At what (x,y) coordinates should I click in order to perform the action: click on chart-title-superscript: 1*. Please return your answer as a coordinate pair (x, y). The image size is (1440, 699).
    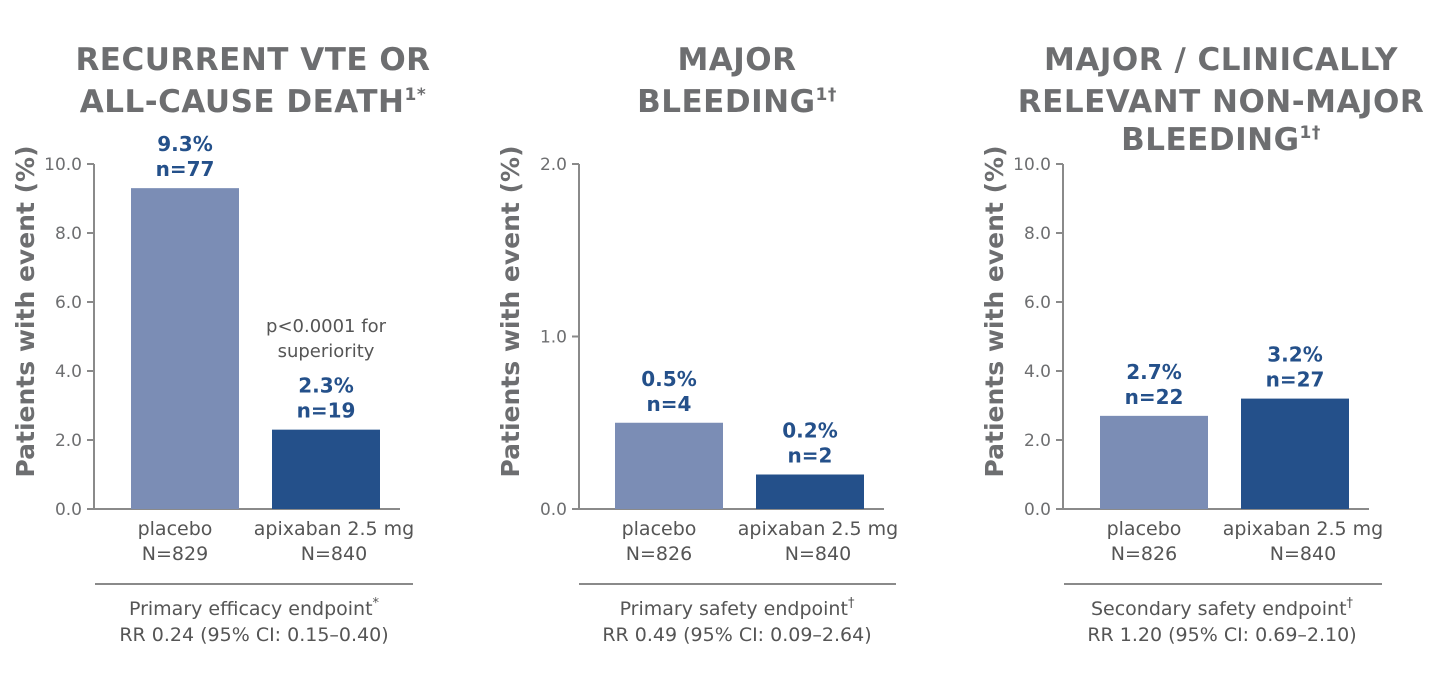
    Looking at the image, I should click on (416, 95).